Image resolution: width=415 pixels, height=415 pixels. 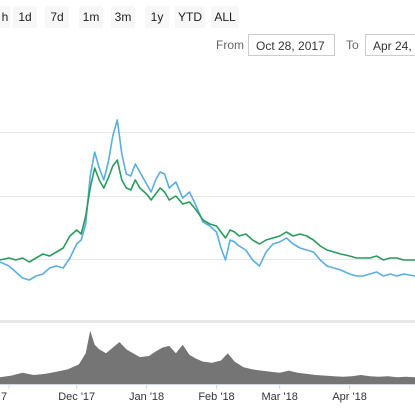 What do you see at coordinates (25, 17) in the screenshot?
I see `range-button-1d: 1d` at bounding box center [25, 17].